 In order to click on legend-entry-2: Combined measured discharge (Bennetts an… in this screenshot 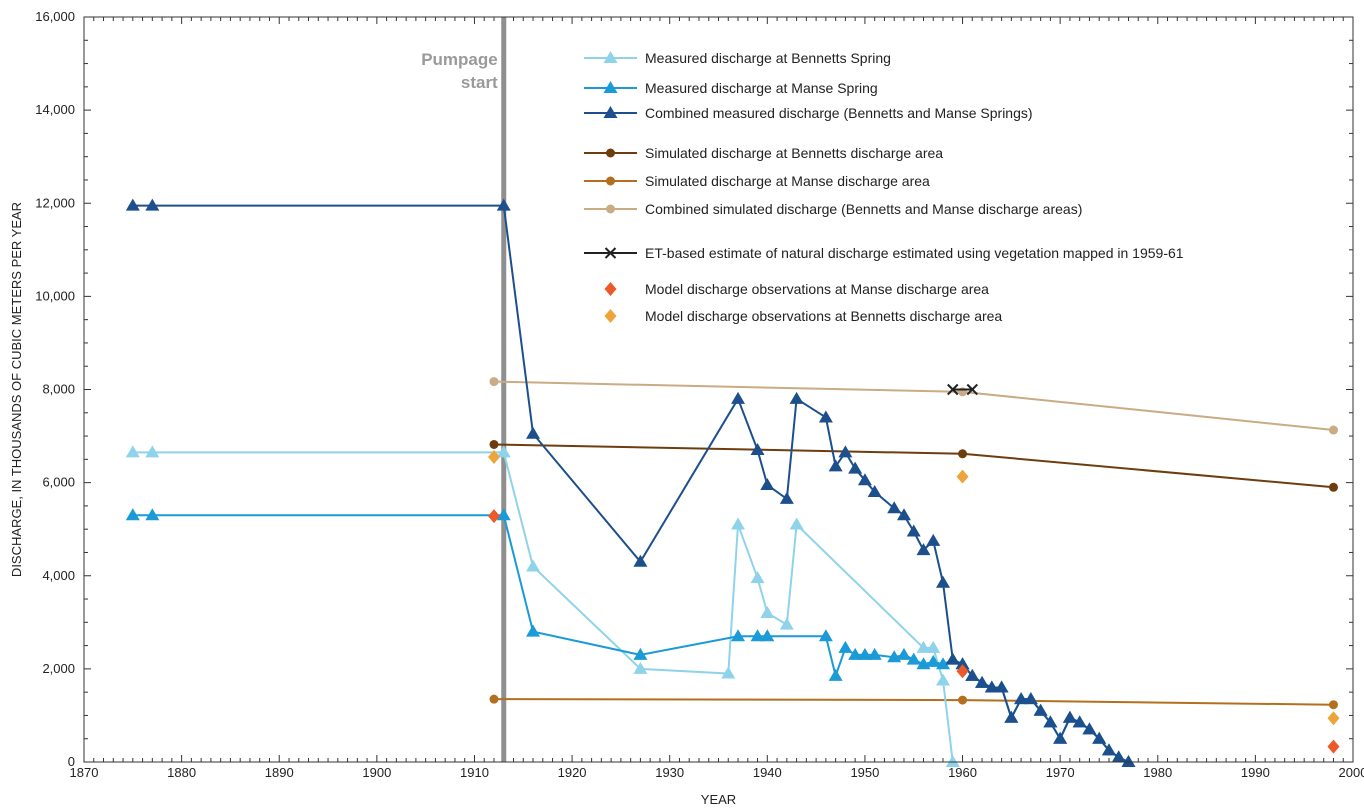, I will do `click(808, 113)`.